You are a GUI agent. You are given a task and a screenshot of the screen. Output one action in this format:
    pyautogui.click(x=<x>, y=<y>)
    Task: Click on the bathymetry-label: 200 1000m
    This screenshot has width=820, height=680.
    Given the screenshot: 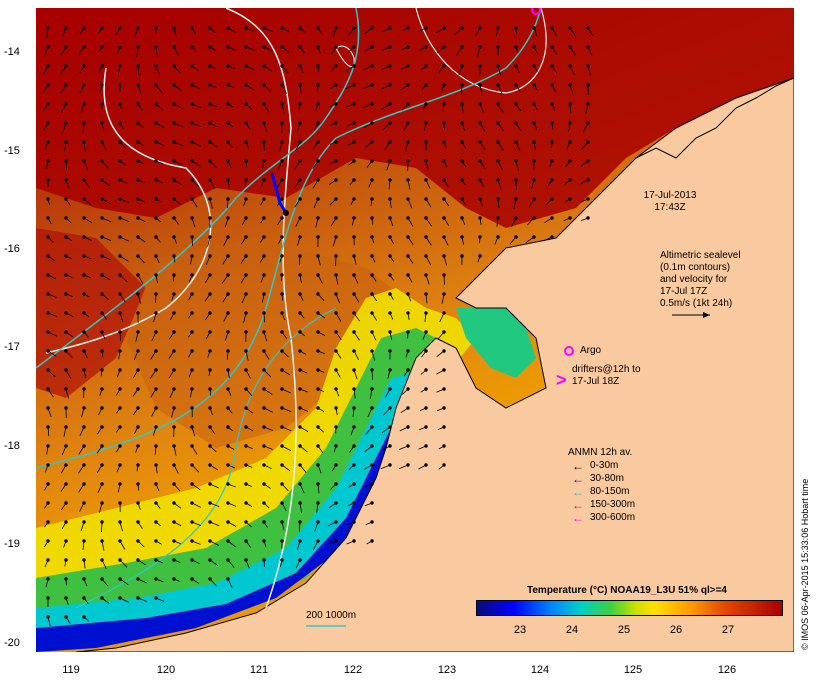 What is the action you would take?
    pyautogui.click(x=331, y=615)
    